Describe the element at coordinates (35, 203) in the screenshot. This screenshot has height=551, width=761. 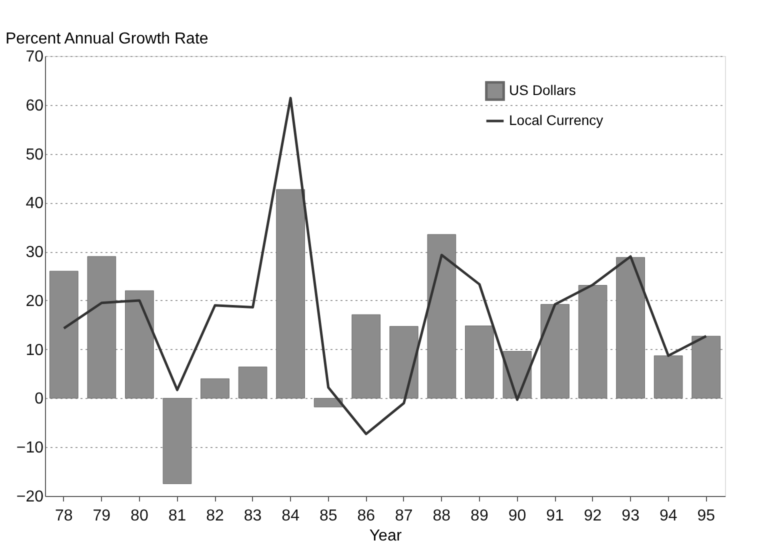
I see `y-tick-label: 40` at that location.